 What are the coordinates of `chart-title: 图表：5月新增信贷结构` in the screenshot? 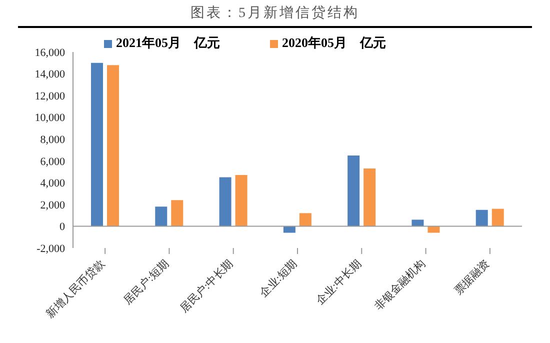 It's located at (275, 13).